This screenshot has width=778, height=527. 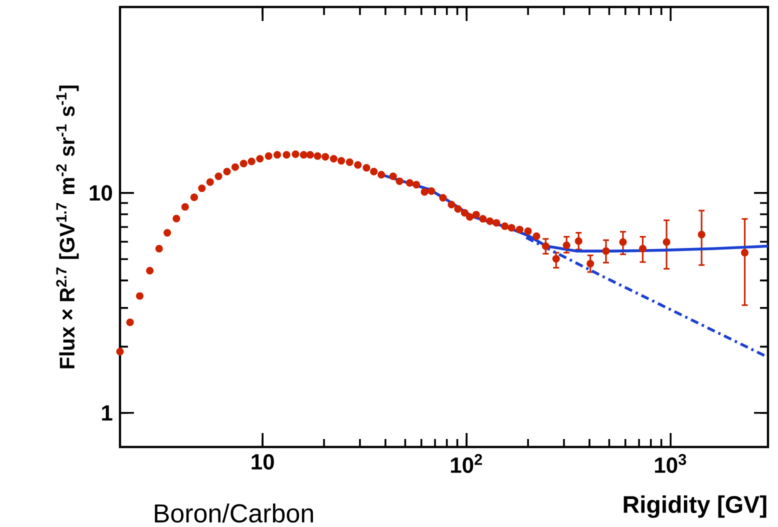 What do you see at coordinates (67, 227) in the screenshot?
I see `text: Flux × R$^{2.7}$ [GV$^{1.7}$ m$^{-2}$ sr$^{-1}$ s$^{-1}$]` at bounding box center [67, 227].